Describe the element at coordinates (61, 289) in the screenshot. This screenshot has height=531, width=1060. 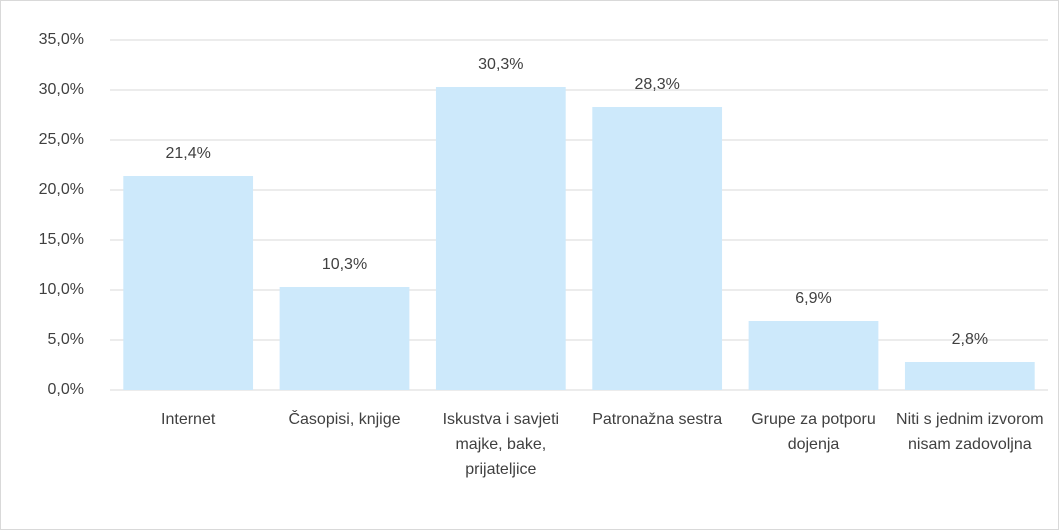
I see `y-tick-label: 10,0%` at that location.